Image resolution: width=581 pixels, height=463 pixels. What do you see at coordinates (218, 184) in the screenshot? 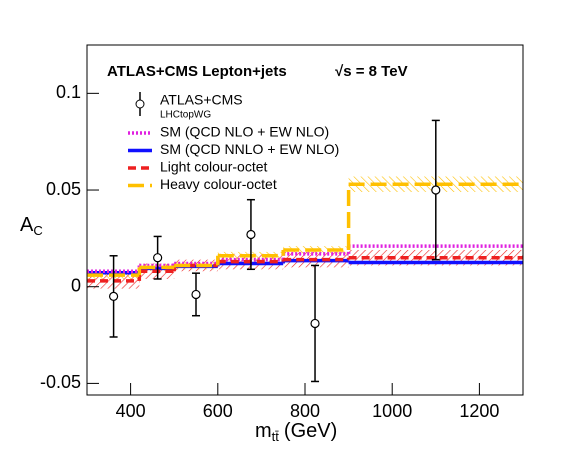
I see `legend-label: Heavy colour-octet` at bounding box center [218, 184].